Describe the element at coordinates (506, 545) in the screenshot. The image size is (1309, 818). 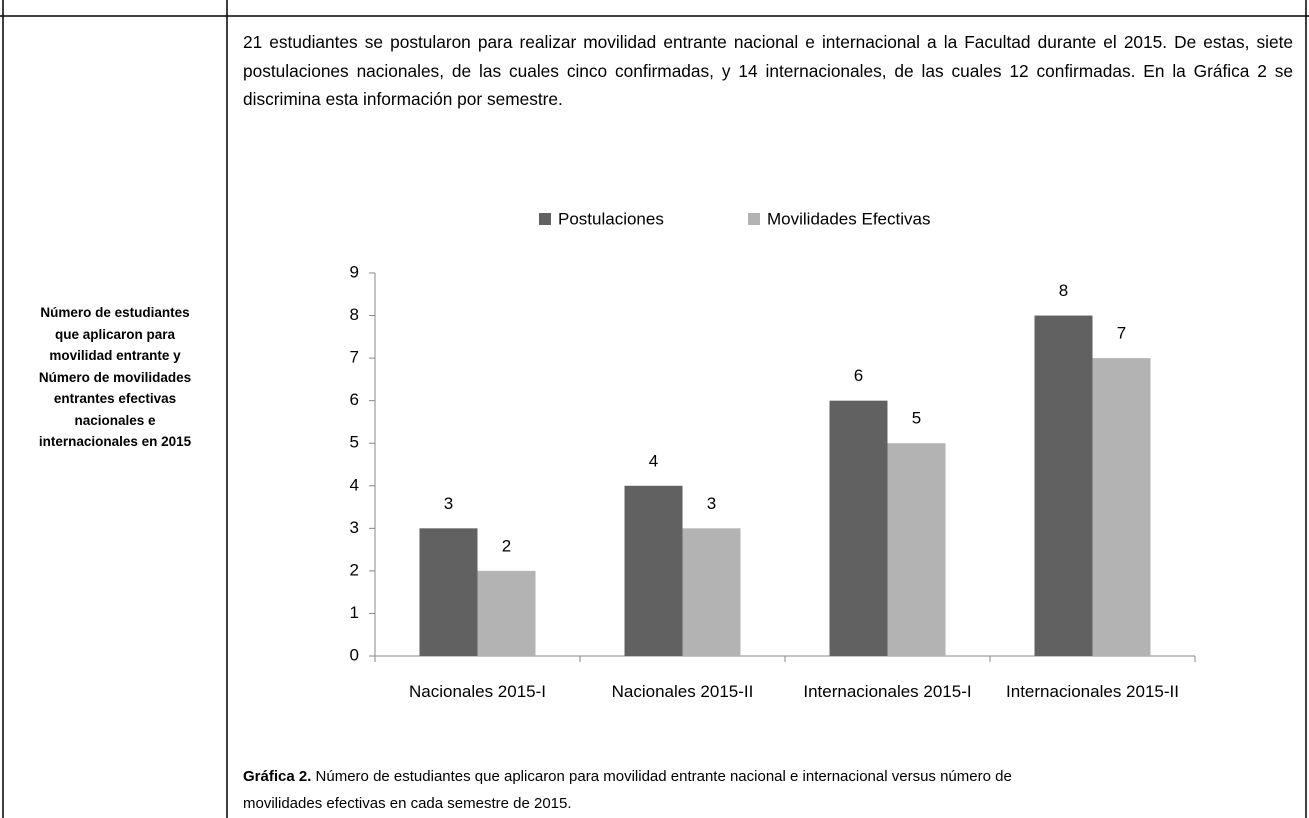
I see `value-label: 2` at that location.